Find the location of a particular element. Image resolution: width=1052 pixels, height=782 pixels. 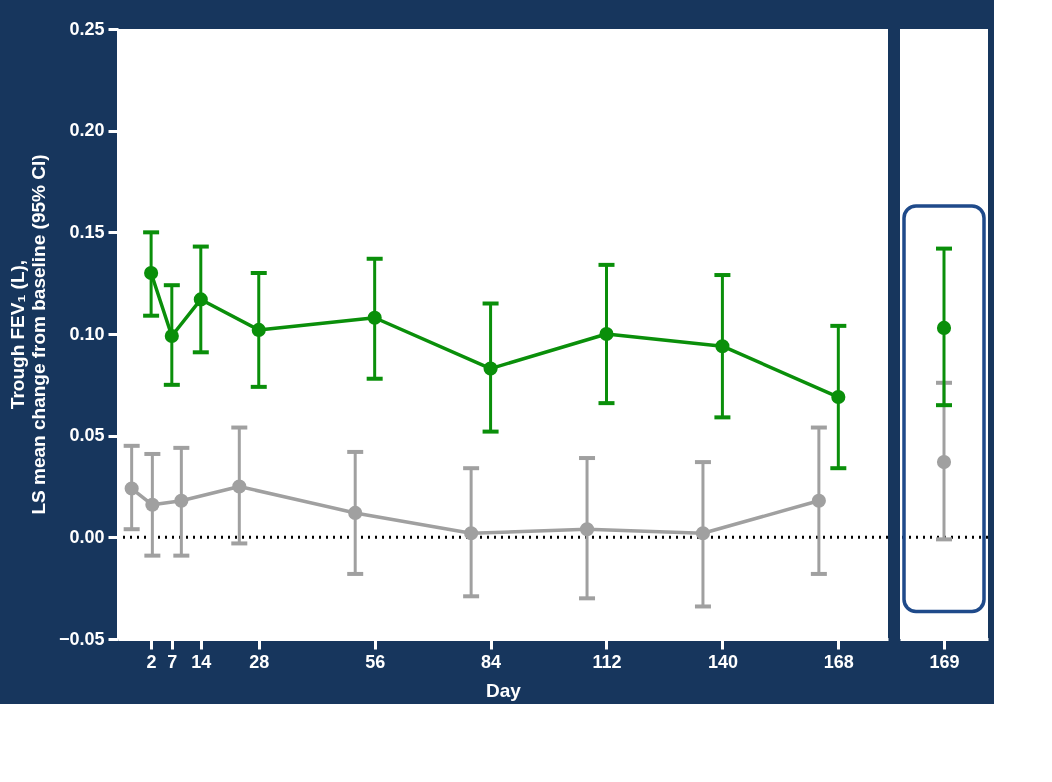

x-tick-label: 169 is located at coordinates (944, 661).